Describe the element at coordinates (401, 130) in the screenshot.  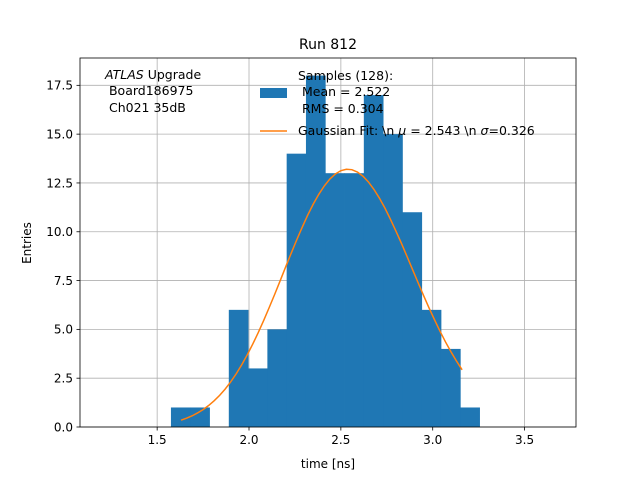
I see `legend-fit-mu: μ` at that location.